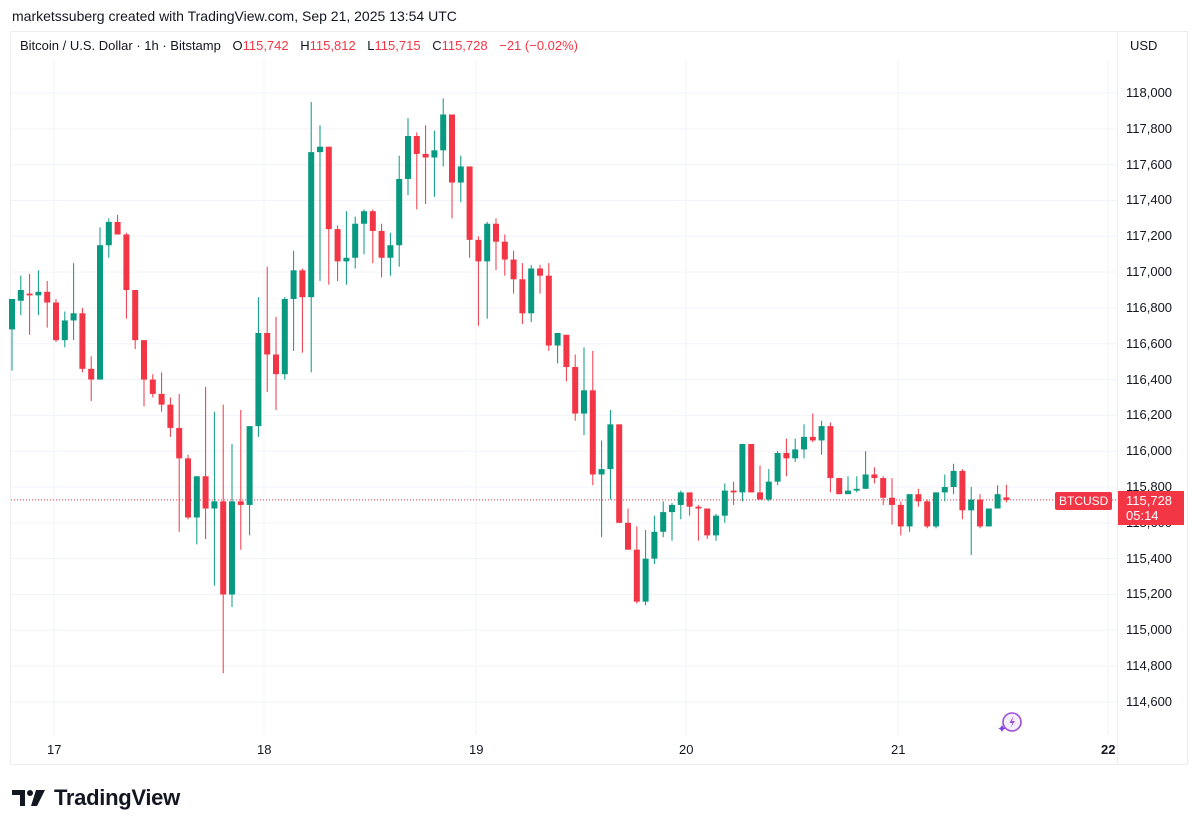 This screenshot has height=829, width=1200. I want to click on price-tick-label: 114,800, so click(1149, 666).